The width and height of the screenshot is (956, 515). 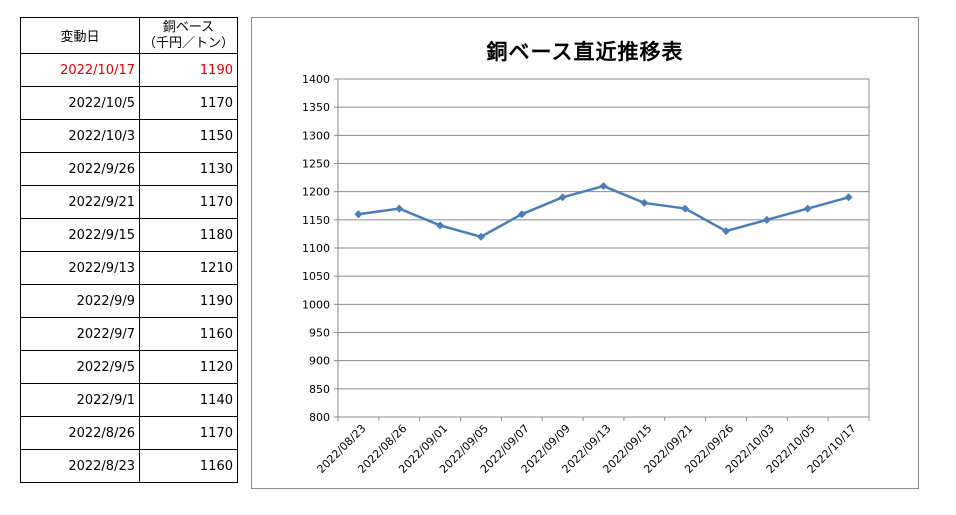 I want to click on price-cell: 1180, so click(x=188, y=235).